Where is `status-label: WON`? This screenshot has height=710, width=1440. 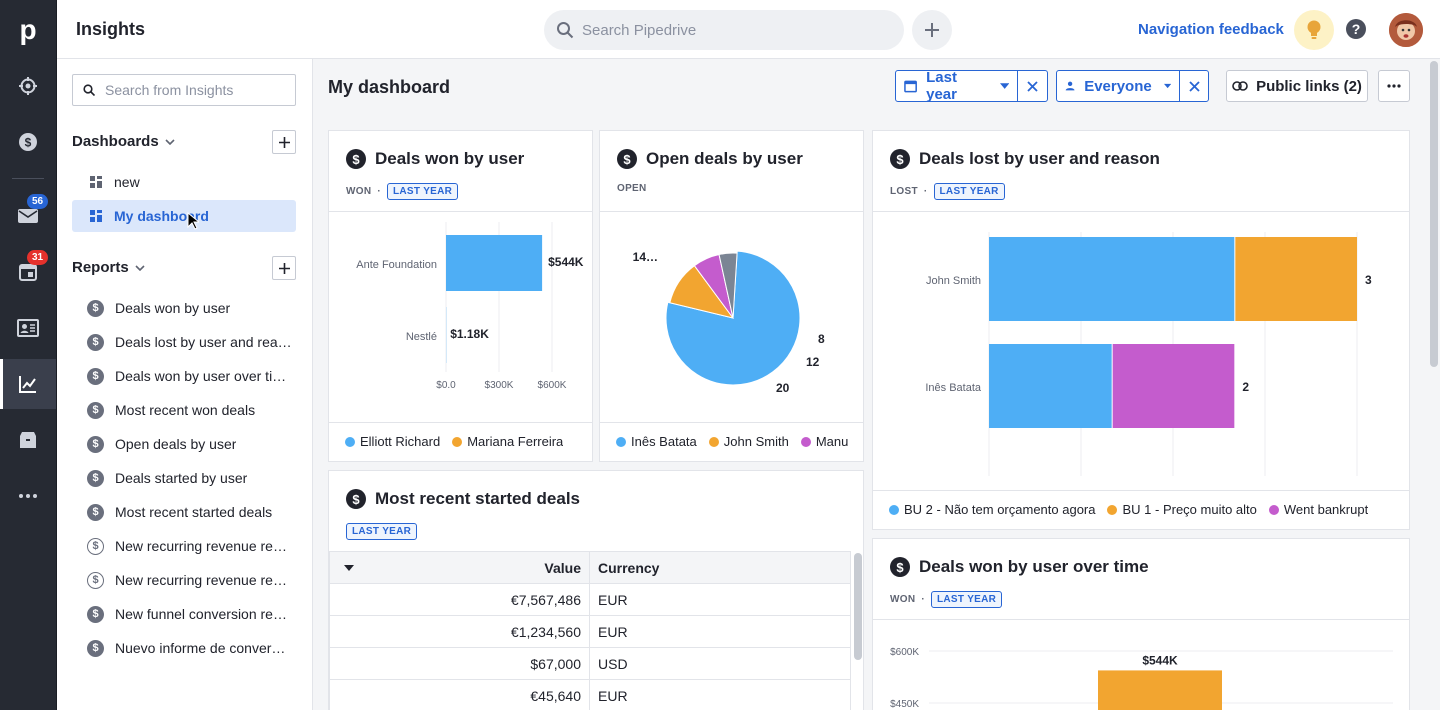
status-label: WON is located at coordinates (903, 599).